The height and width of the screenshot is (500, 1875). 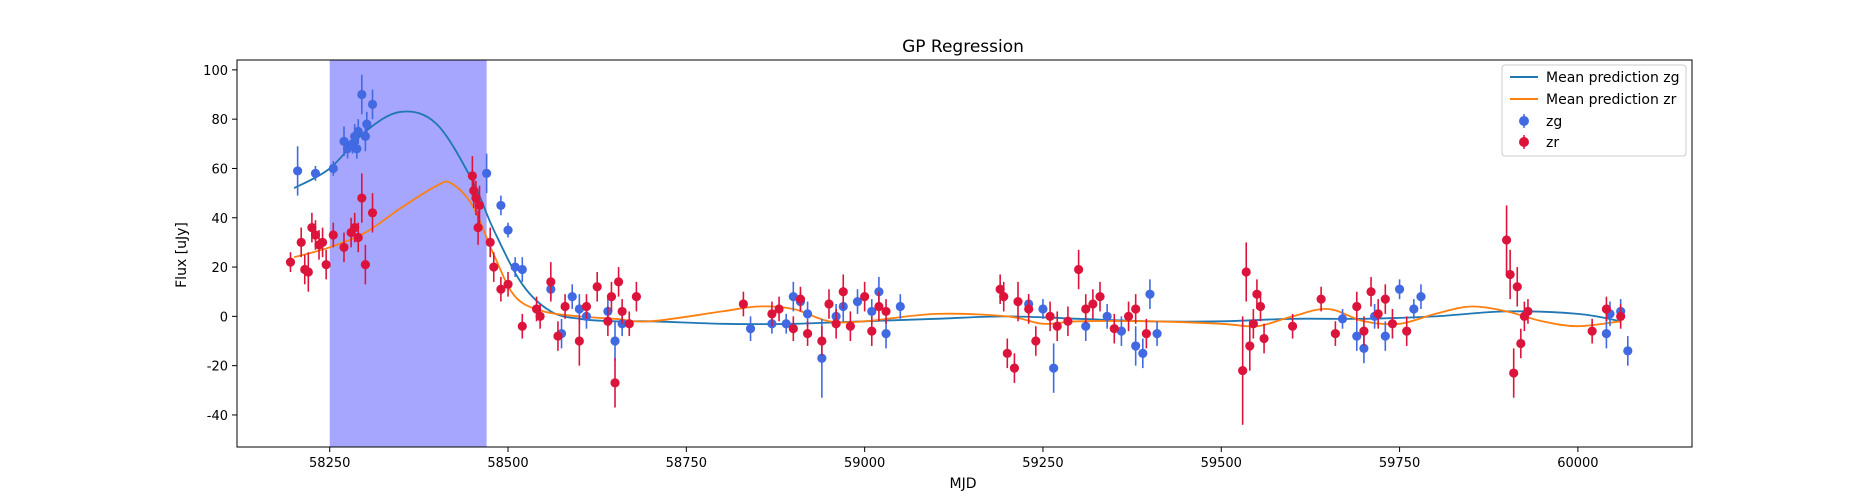 What do you see at coordinates (1524, 142) in the screenshot?
I see `legend-marker-zr` at bounding box center [1524, 142].